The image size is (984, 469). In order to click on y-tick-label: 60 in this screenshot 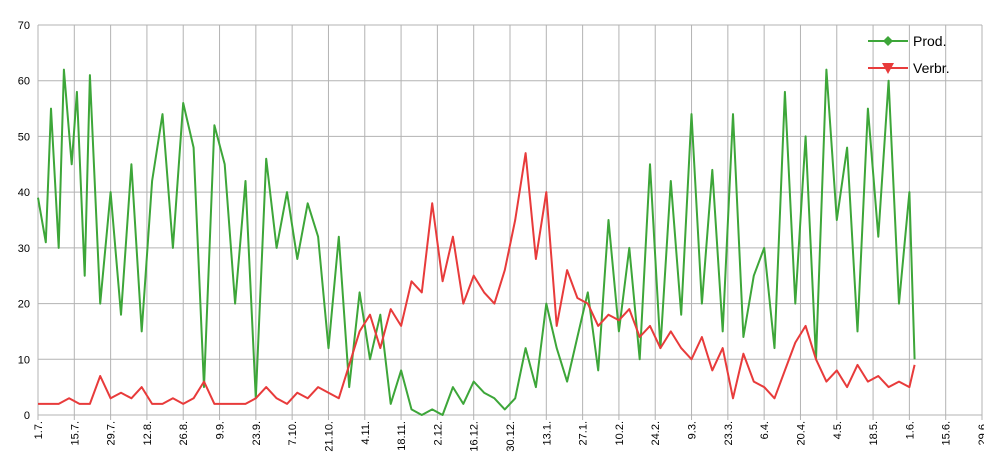, I will do `click(24, 82)`.